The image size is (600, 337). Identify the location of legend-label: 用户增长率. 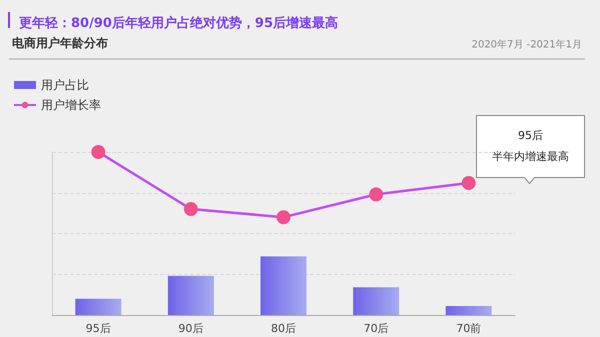
(71, 105).